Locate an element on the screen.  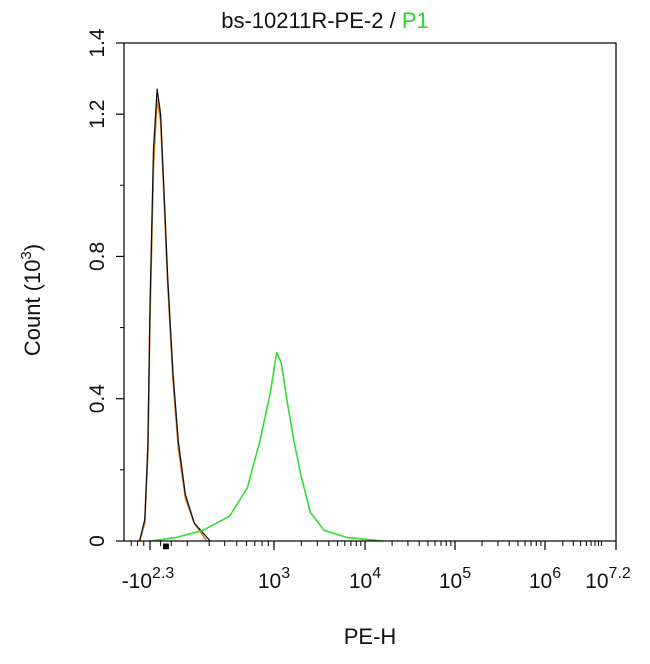
title-gate: P1 is located at coordinates (415, 20).